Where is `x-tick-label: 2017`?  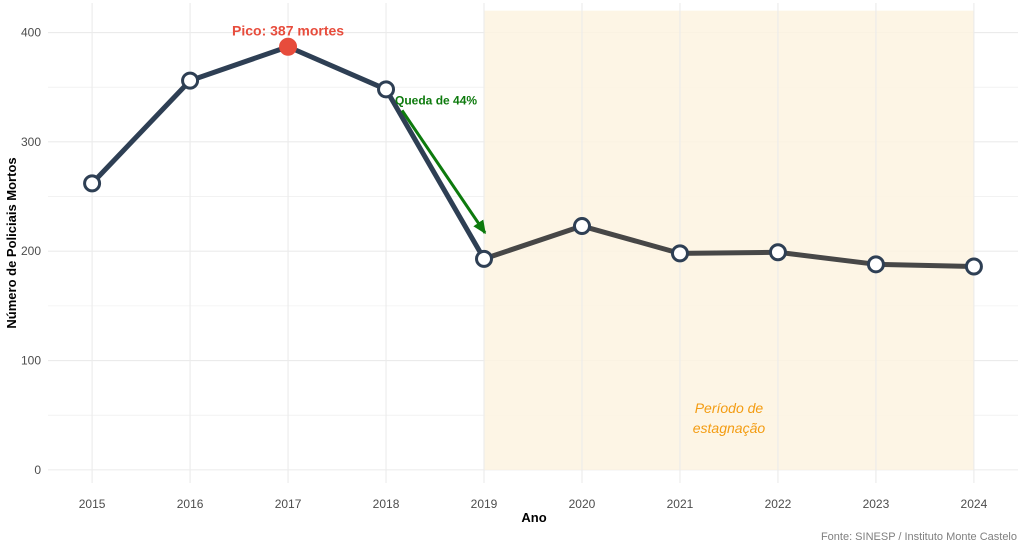 x-tick-label: 2017 is located at coordinates (288, 504).